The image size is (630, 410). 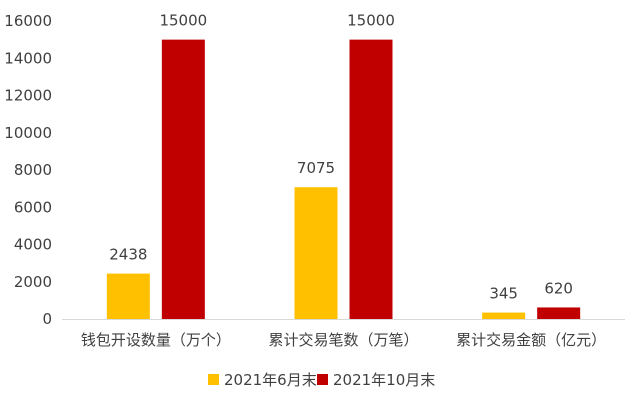 What do you see at coordinates (270, 380) in the screenshot?
I see `legend-label: 2021年6月末` at bounding box center [270, 380].